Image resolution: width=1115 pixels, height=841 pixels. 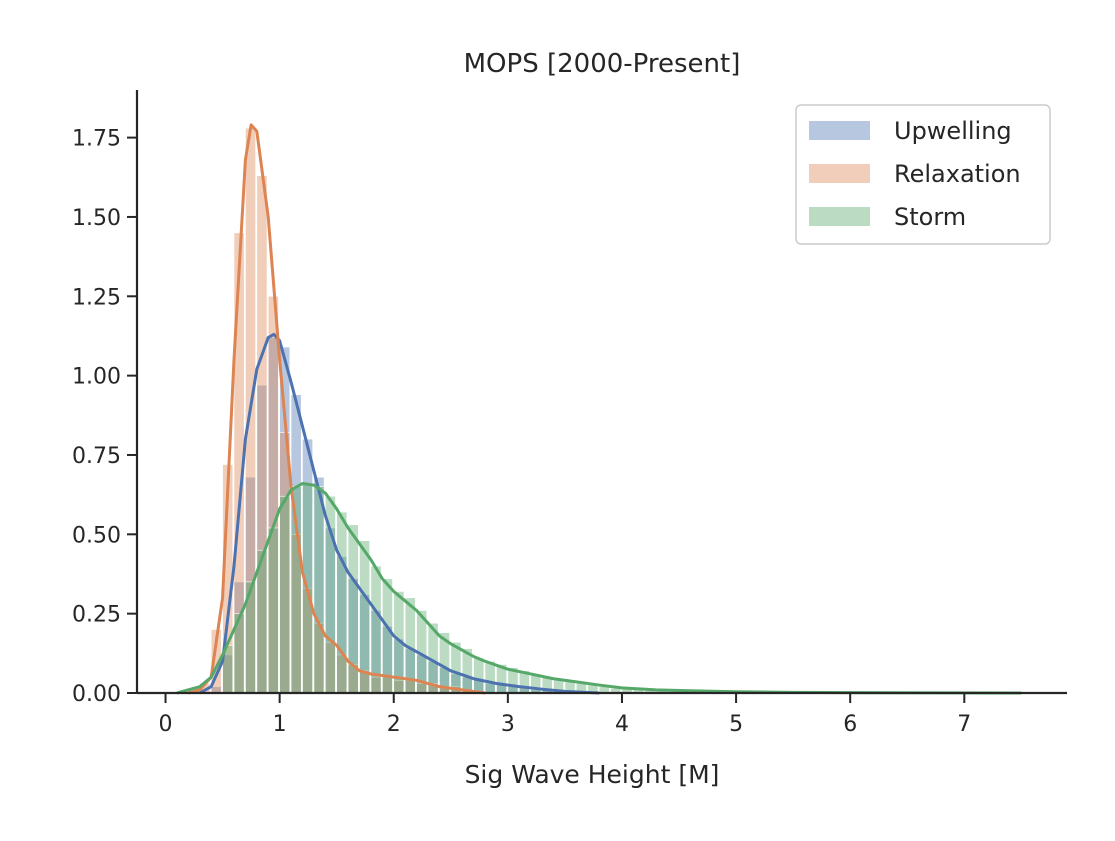 I want to click on x-tick-label-3: 3, so click(x=508, y=724).